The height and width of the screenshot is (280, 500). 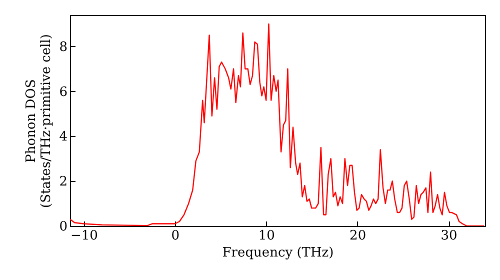 I want to click on y-axis-title: Phonon DOS (States/THz·primitive cell), so click(x=39, y=121).